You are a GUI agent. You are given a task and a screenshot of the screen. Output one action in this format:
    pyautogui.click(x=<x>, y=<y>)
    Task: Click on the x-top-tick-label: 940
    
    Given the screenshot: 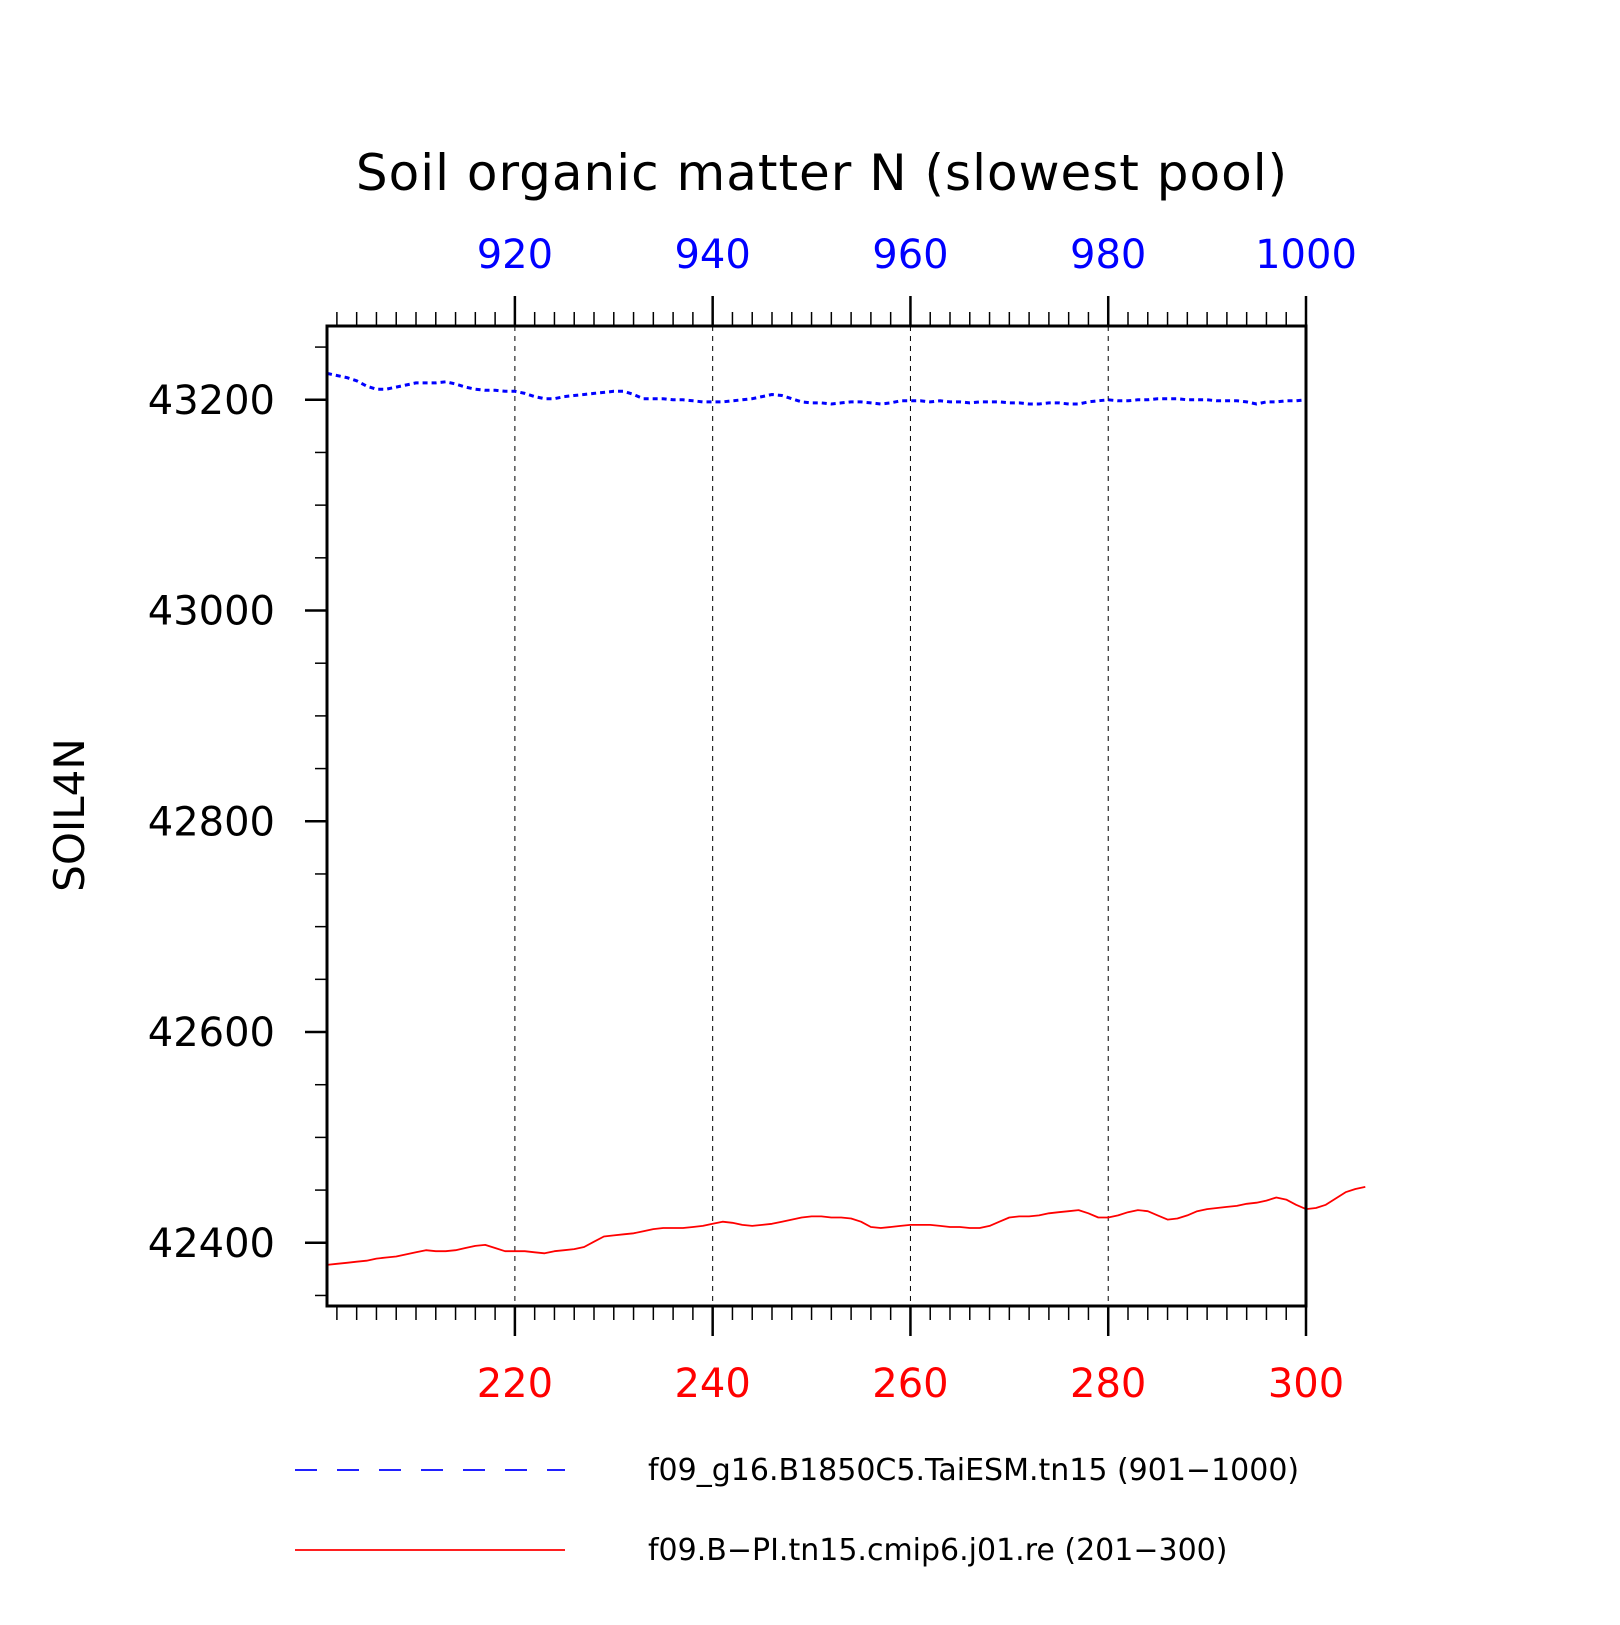 What is the action you would take?
    pyautogui.click(x=712, y=255)
    